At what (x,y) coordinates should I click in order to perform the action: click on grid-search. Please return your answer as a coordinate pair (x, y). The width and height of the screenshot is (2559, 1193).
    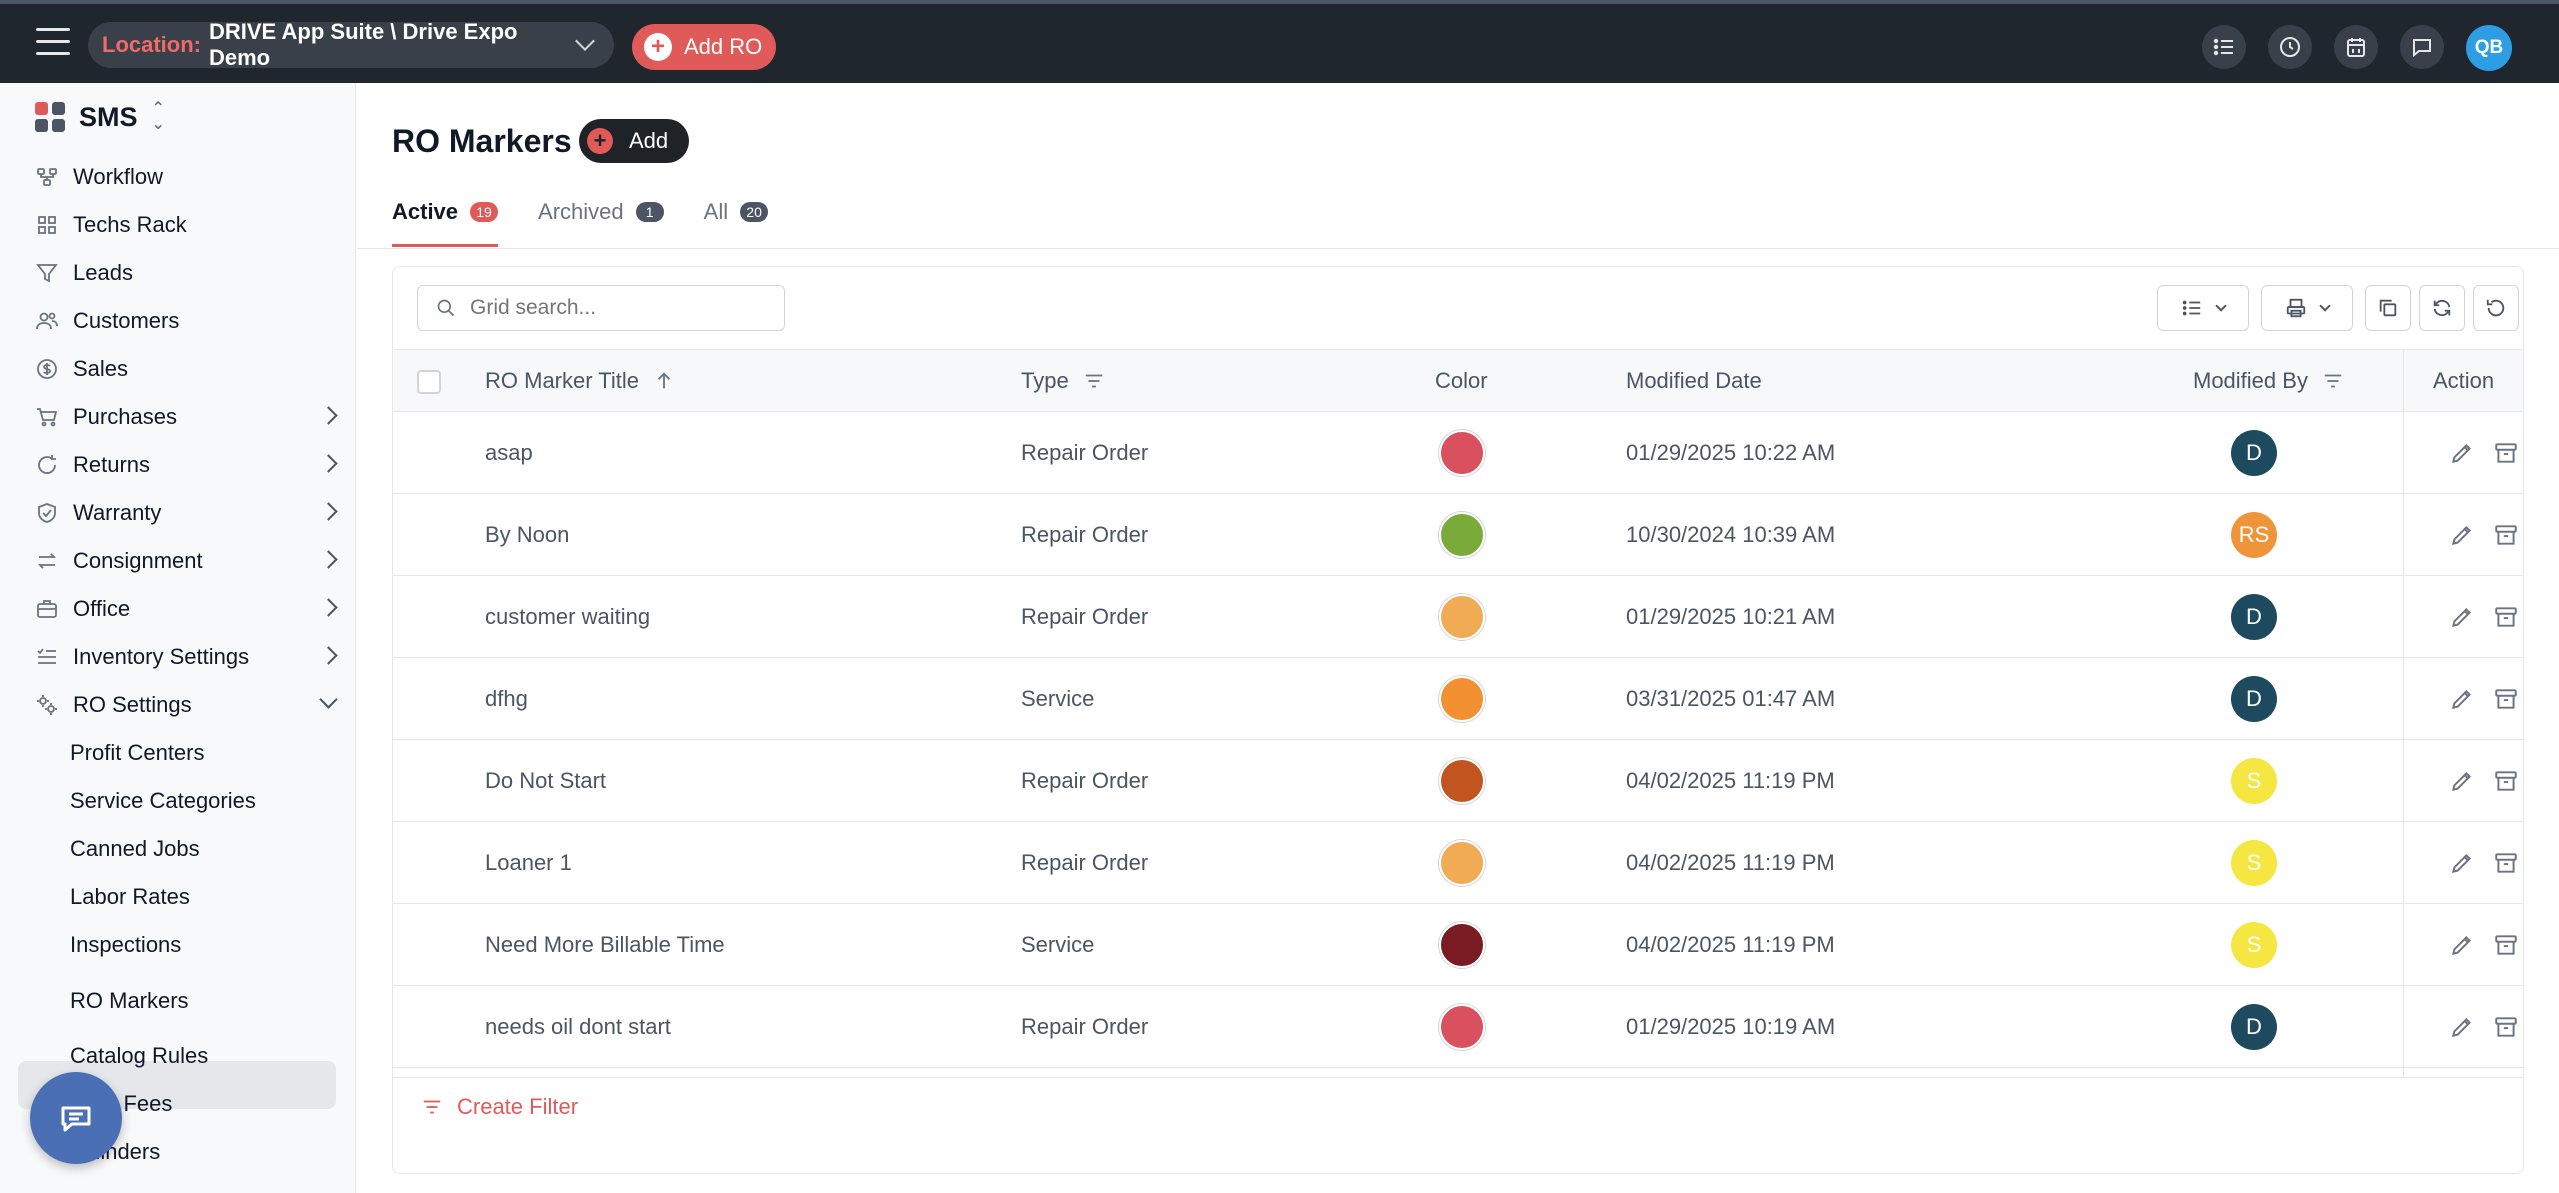
    Looking at the image, I should click on (601, 308).